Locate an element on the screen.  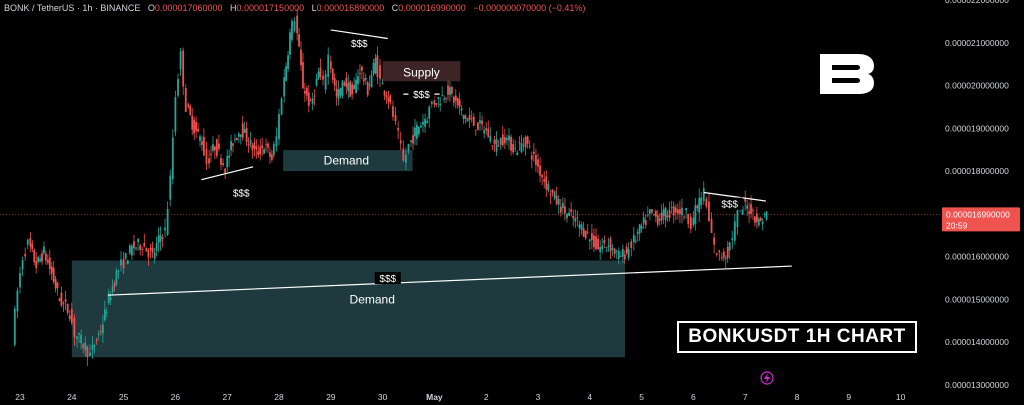
x-tick-label: 23 is located at coordinates (20, 397).